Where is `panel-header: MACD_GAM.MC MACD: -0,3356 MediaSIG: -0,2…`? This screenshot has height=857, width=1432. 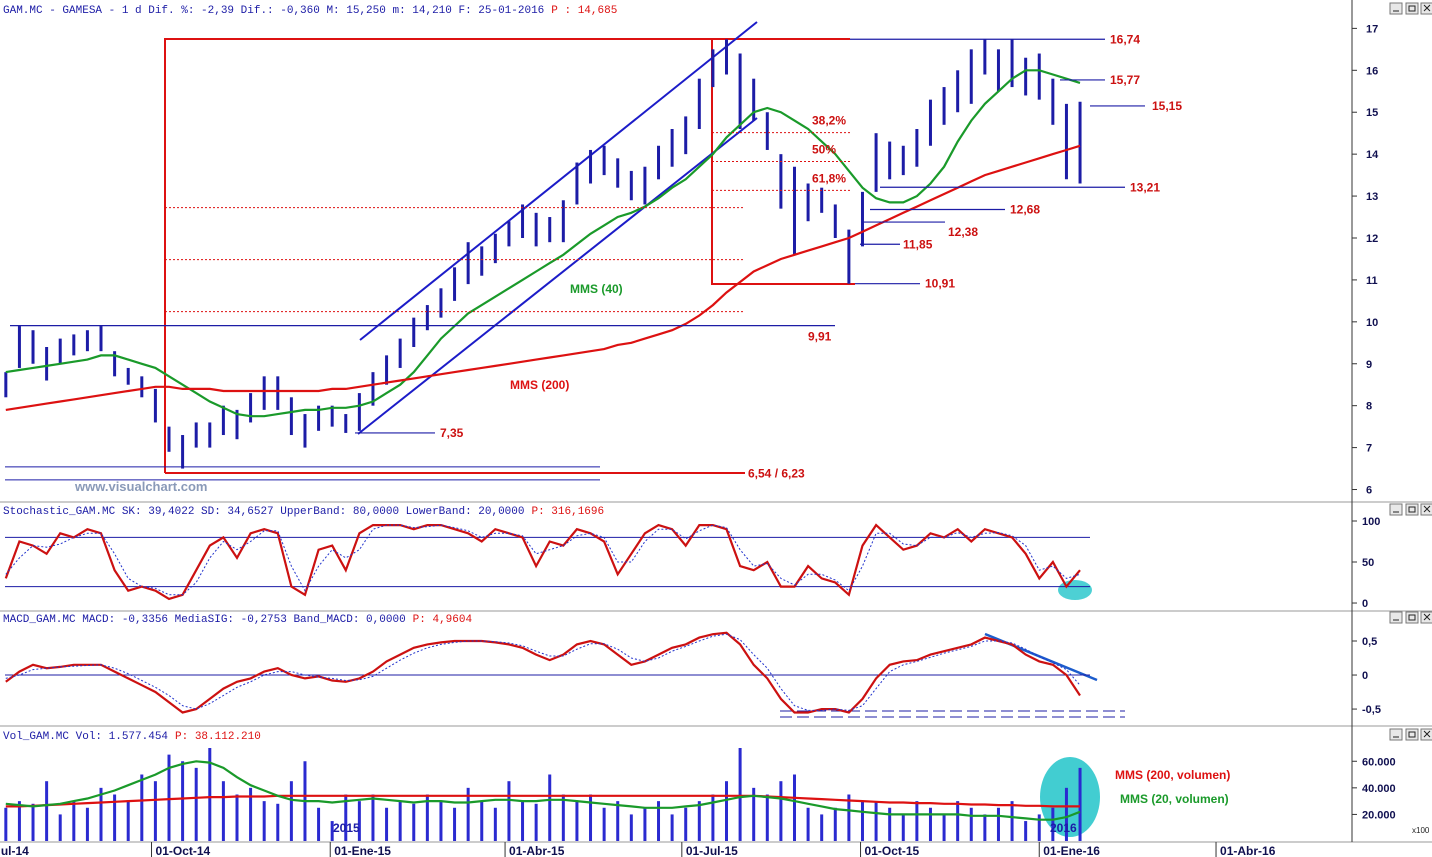
panel-header: MACD_GAM.MC MACD: -0,3356 MediaSIG: -0,2… is located at coordinates (204, 620).